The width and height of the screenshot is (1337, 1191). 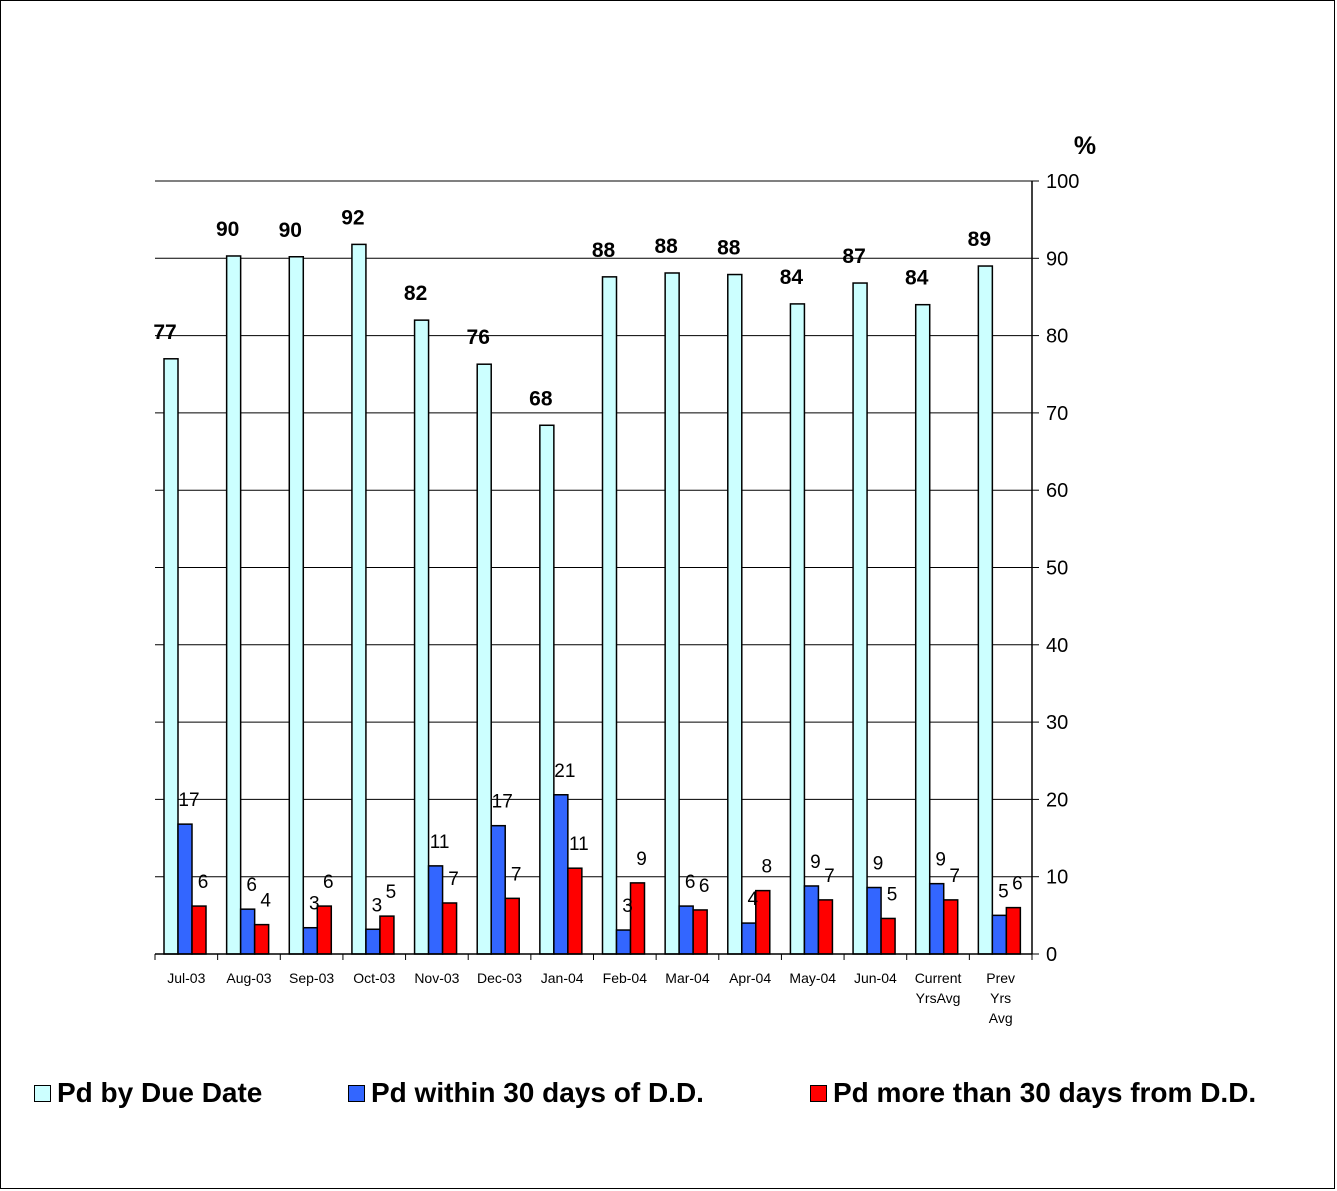 What do you see at coordinates (248, 978) in the screenshot?
I see `x-tick-label: Aug-03` at bounding box center [248, 978].